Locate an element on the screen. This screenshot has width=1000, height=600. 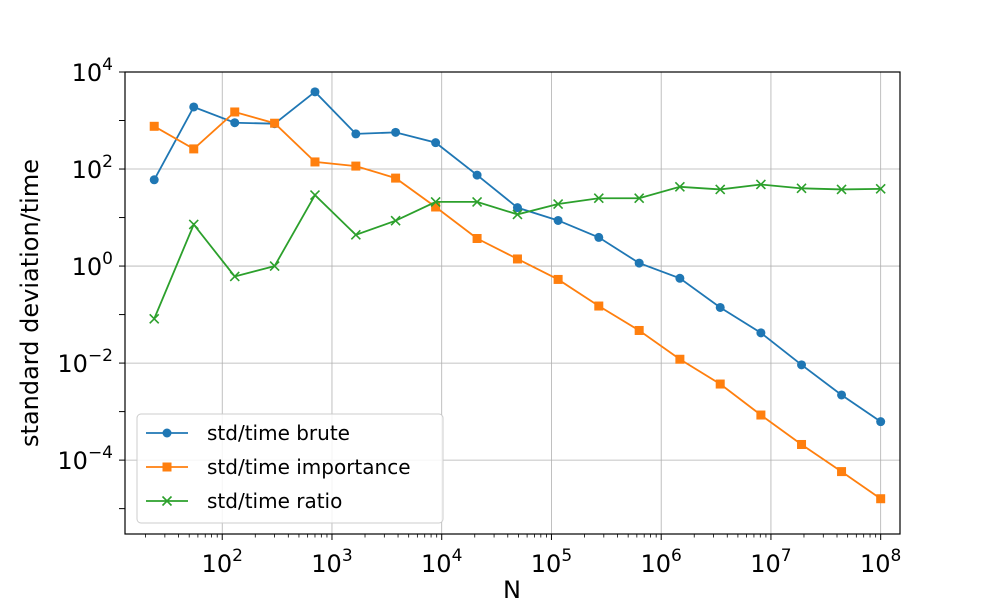
legend-item: std/time ratio is located at coordinates (244, 501).